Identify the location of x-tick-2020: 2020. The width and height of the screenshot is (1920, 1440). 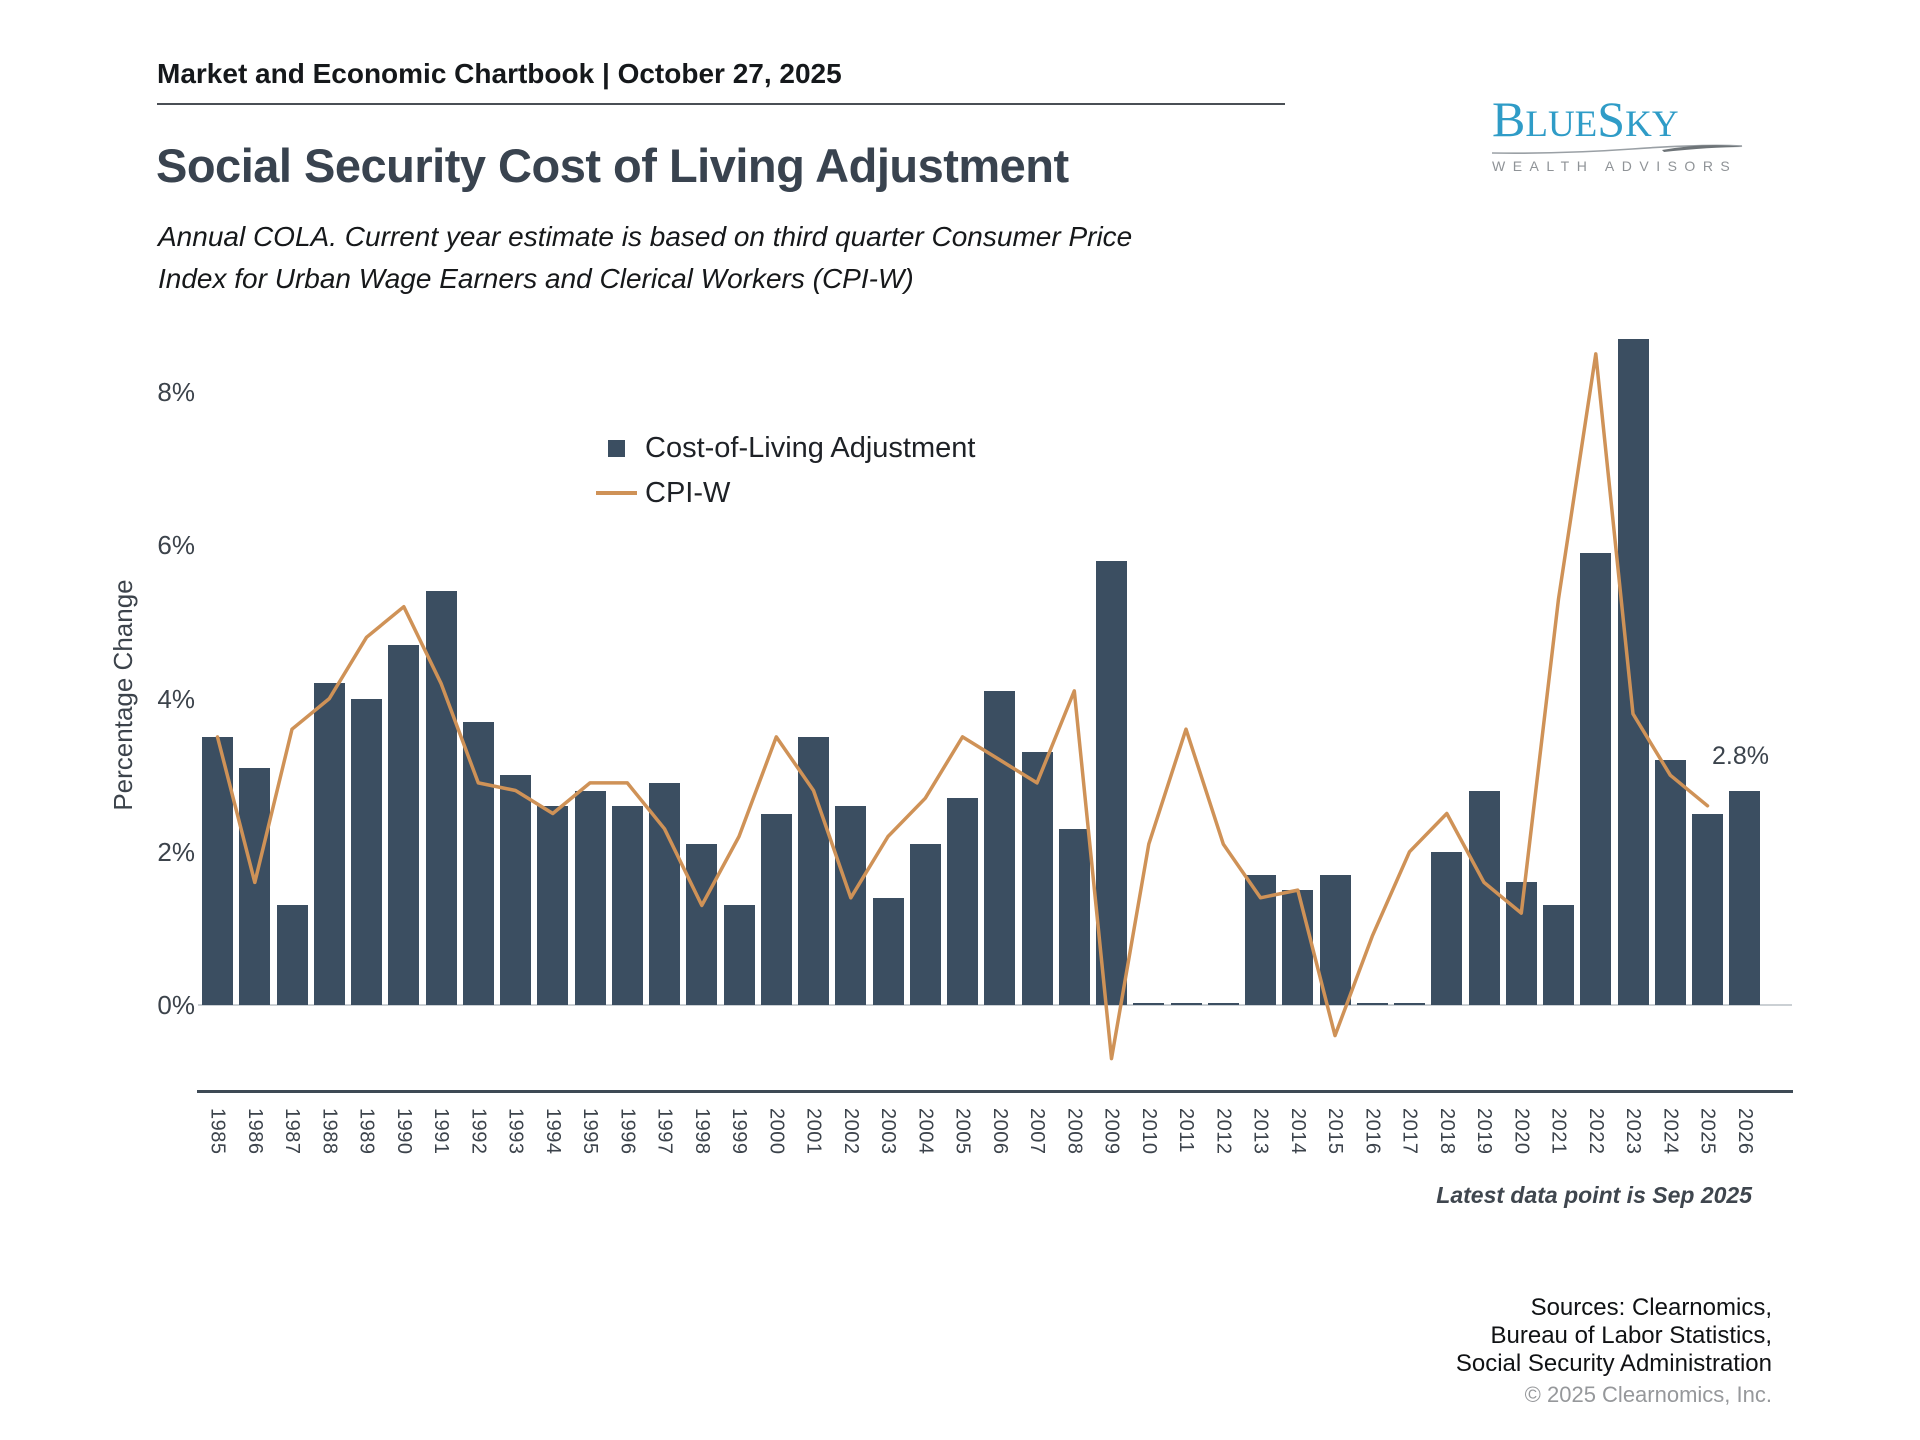
(1521, 1131).